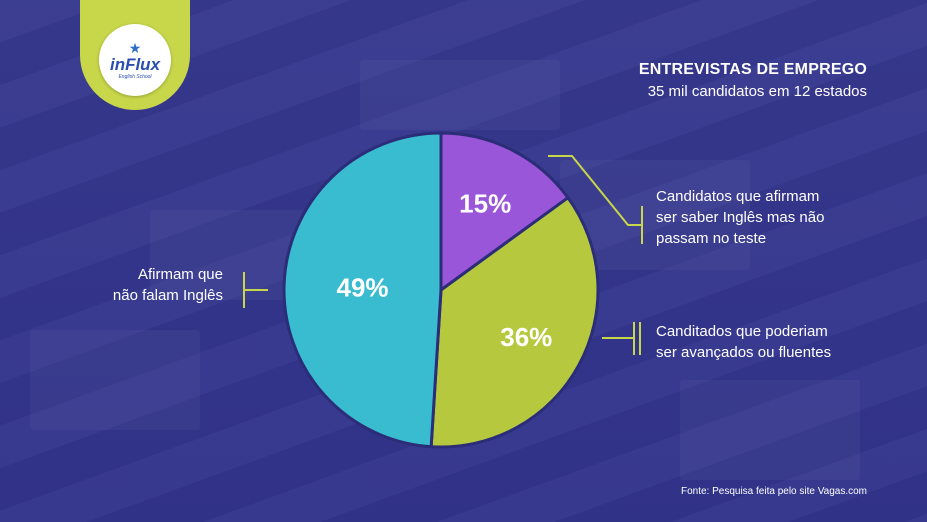  What do you see at coordinates (526, 337) in the screenshot?
I see `slice-value-label: 36%` at bounding box center [526, 337].